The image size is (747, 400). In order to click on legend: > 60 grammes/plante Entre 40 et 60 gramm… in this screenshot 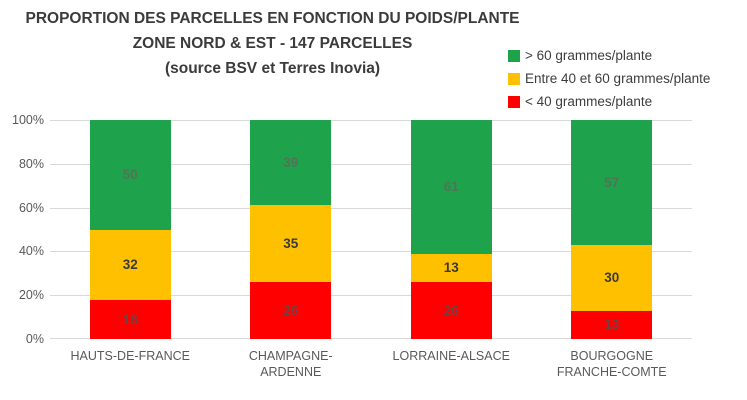, I will do `click(609, 78)`.